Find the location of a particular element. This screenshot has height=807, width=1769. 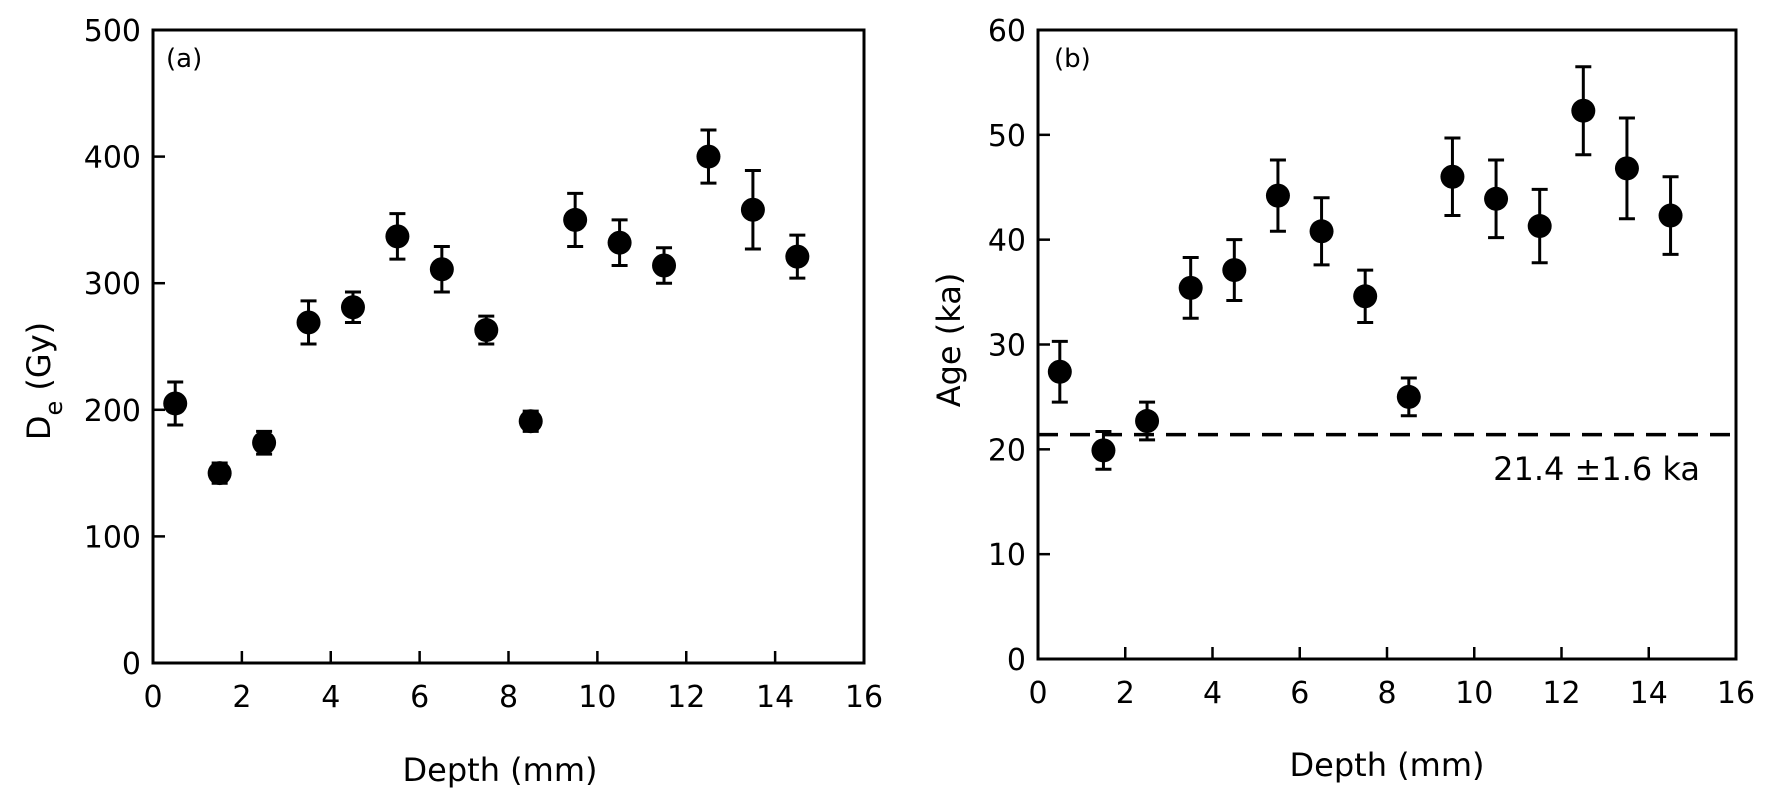

panel-b-y-tick-label: 40 is located at coordinates (1007, 241).